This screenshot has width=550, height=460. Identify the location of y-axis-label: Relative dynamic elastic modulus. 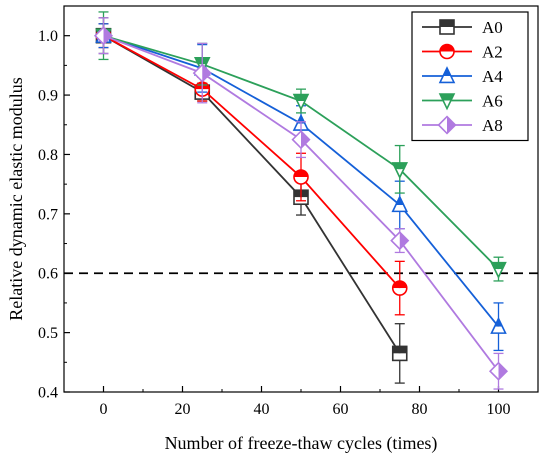
(16, 198).